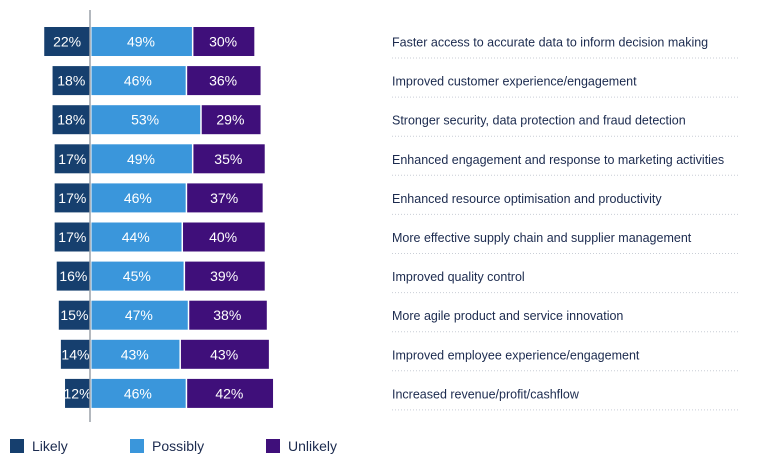 This screenshot has height=465, width=780. I want to click on legend-swatch-unlikely, so click(273, 446).